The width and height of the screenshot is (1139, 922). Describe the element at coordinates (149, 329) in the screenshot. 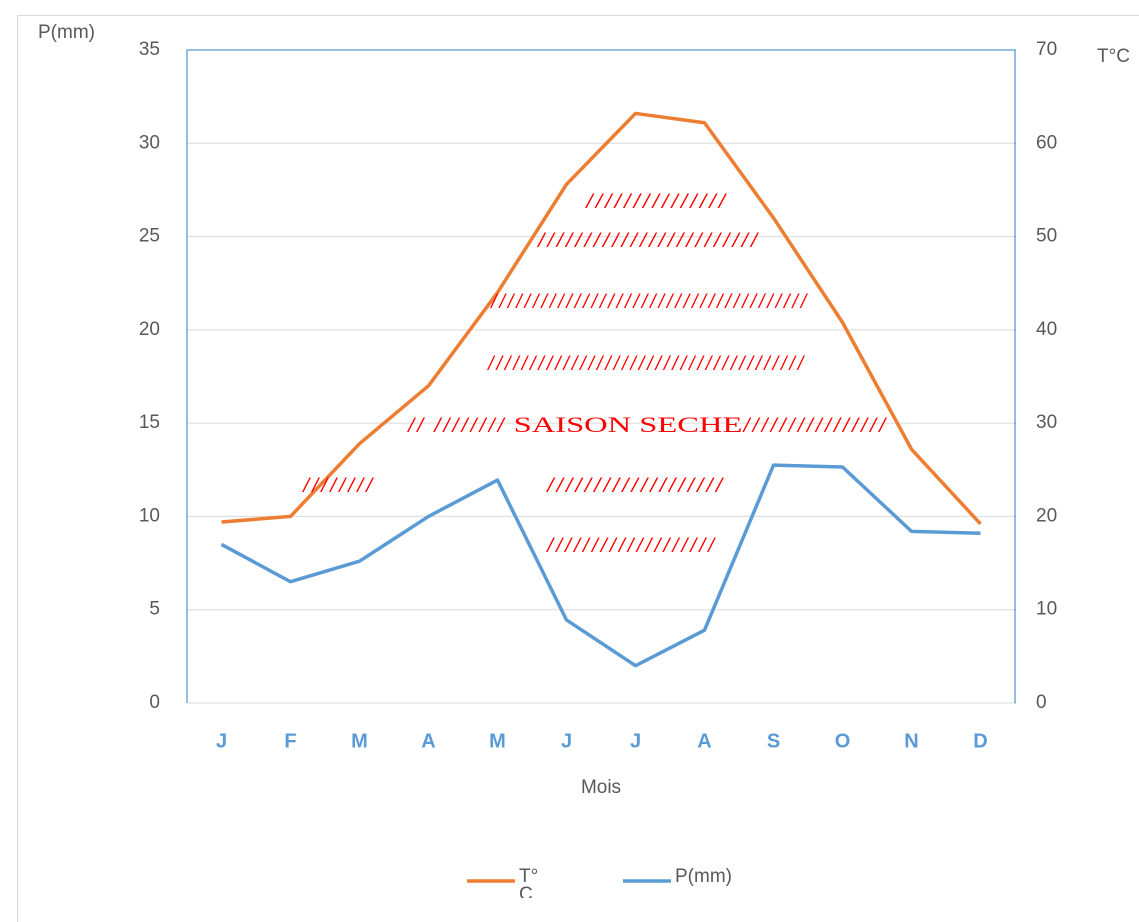

I see `y-tick-label: 20` at that location.